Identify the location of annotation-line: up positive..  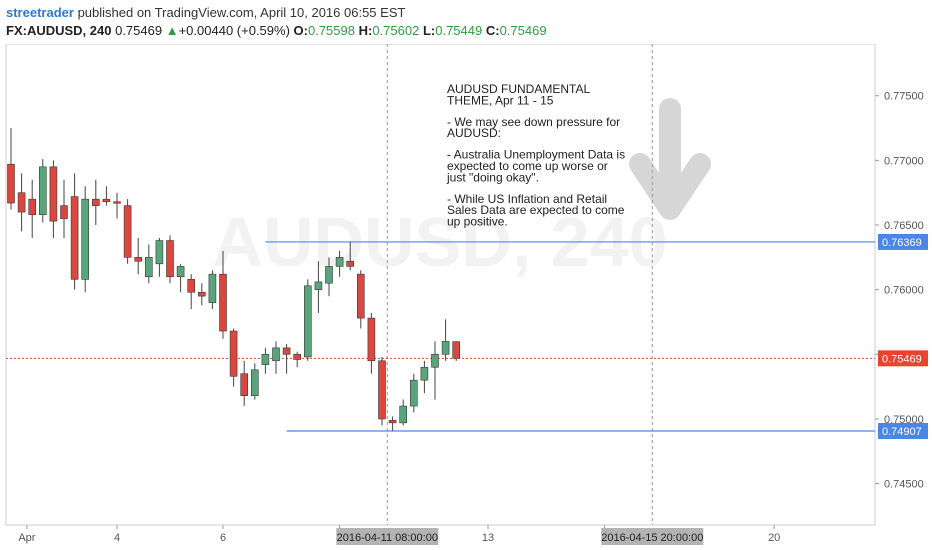
(477, 222).